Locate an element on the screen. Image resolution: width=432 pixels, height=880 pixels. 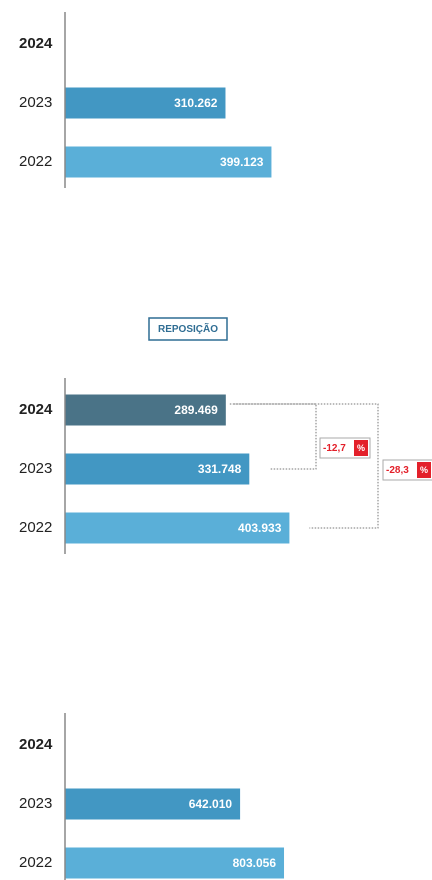
annotation-label: -12,7 is located at coordinates (334, 448).